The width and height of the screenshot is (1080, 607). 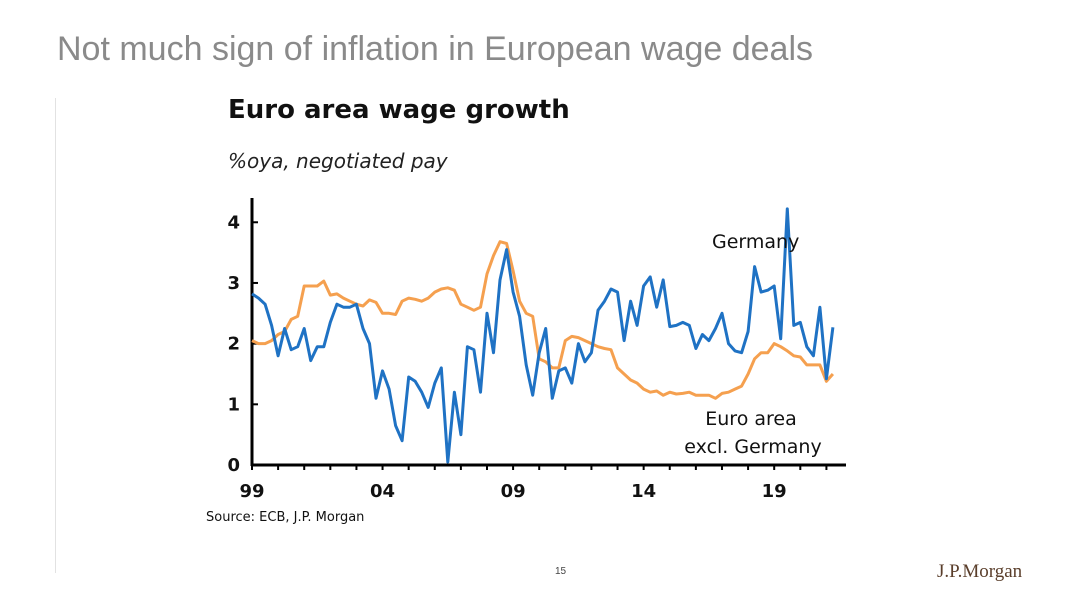 I want to click on chart-source: Source: ECB, J.P. Morgan, so click(x=285, y=517).